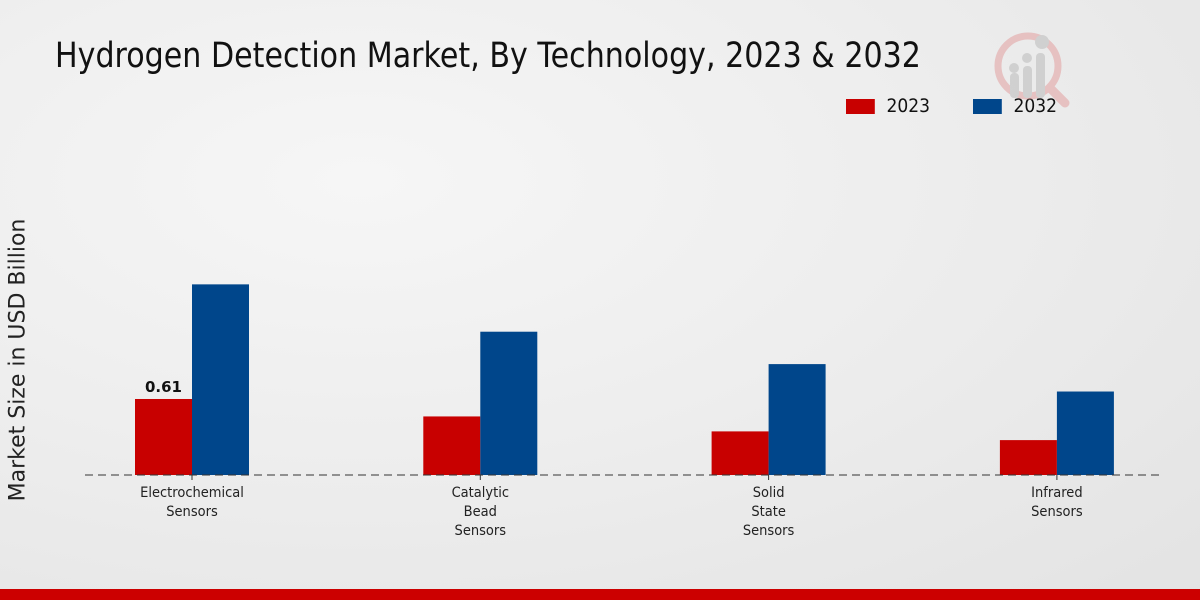  I want to click on legend-item-2023: 2023, so click(888, 106).